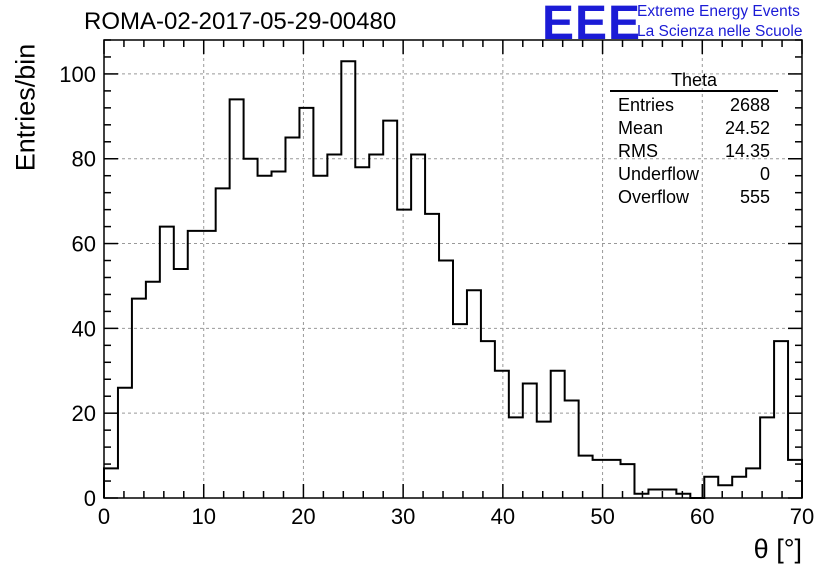 This screenshot has width=836, height=572. I want to click on stats-label: Overflow, so click(654, 197).